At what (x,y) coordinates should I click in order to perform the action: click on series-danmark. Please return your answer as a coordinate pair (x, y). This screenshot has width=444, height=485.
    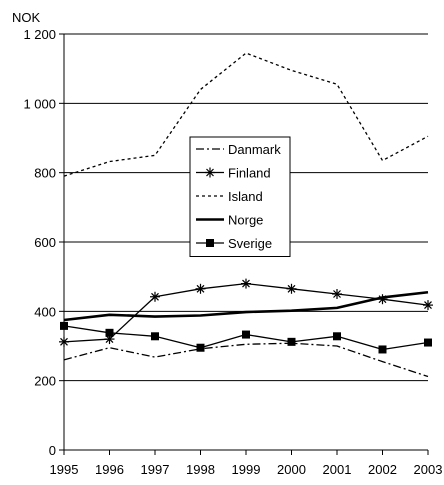
    Looking at the image, I should click on (246, 360).